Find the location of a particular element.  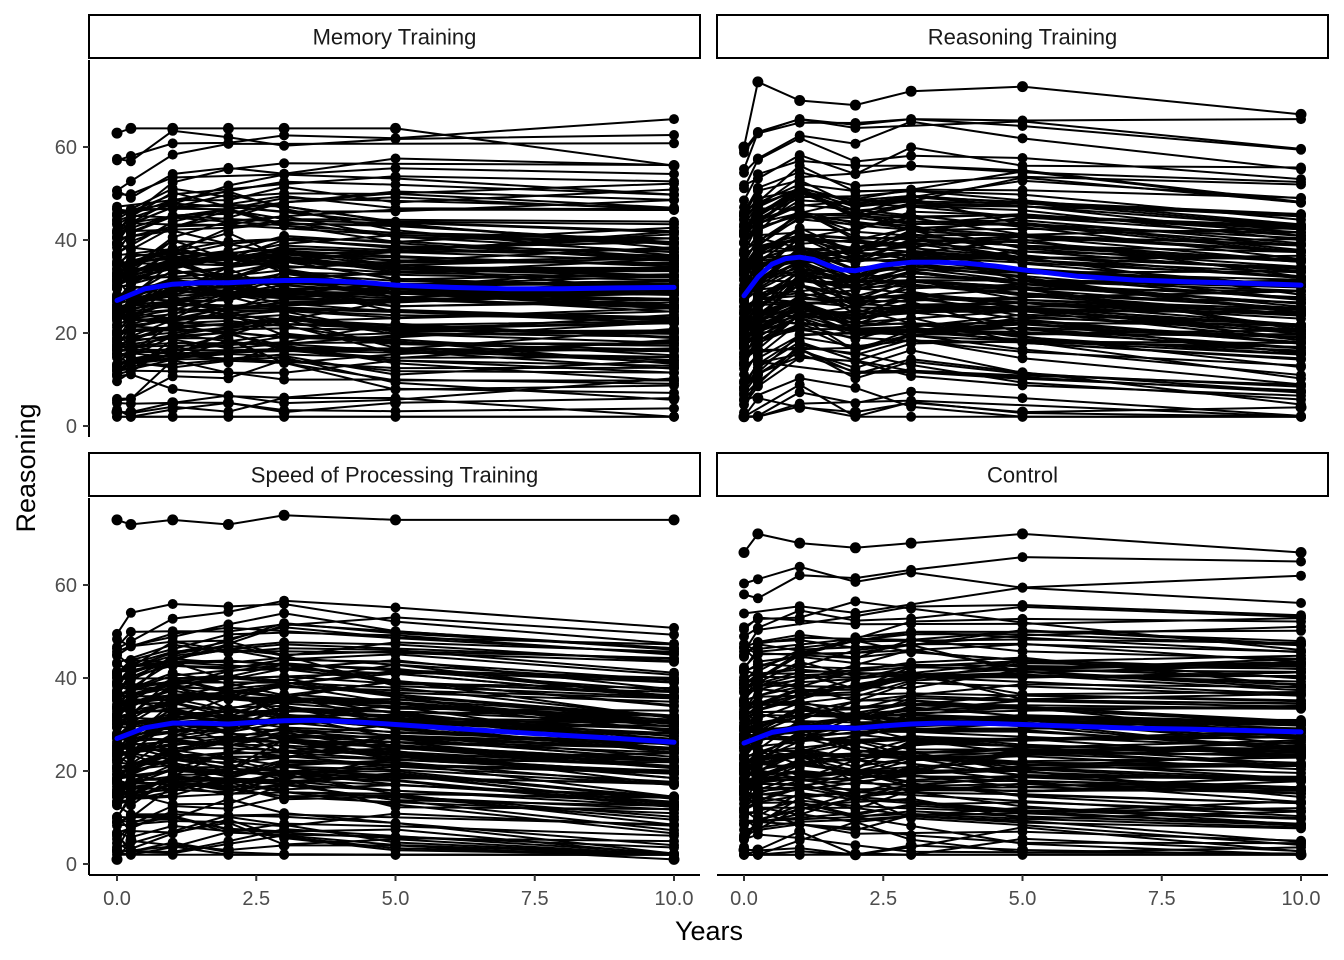

panel-data is located at coordinates (1022, 694).